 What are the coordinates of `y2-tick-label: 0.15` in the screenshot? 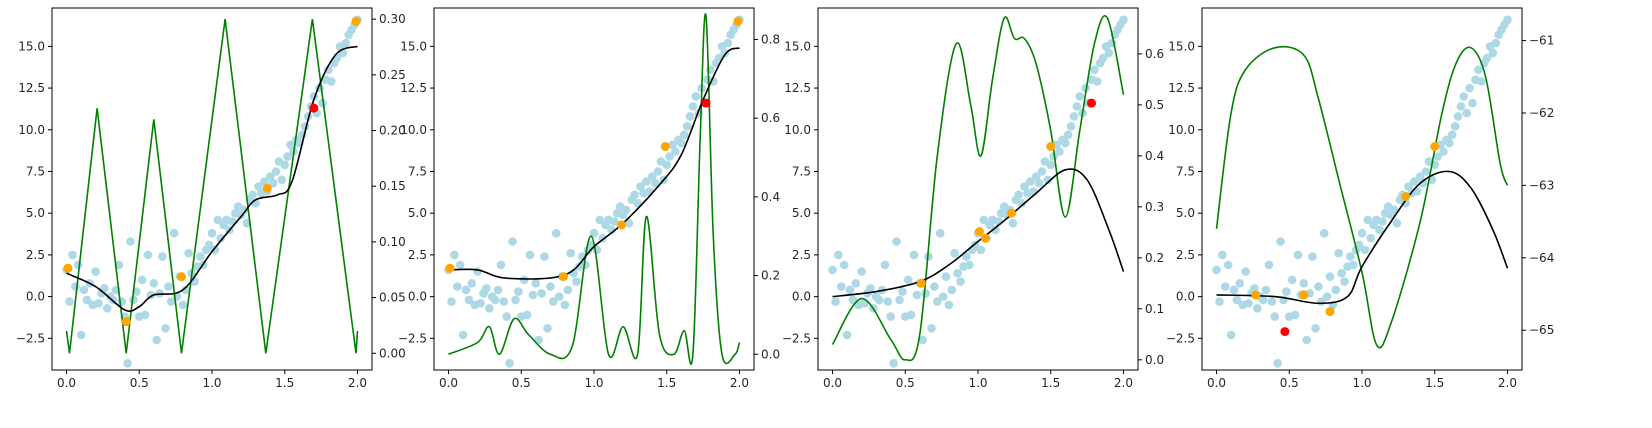 It's located at (392, 186).